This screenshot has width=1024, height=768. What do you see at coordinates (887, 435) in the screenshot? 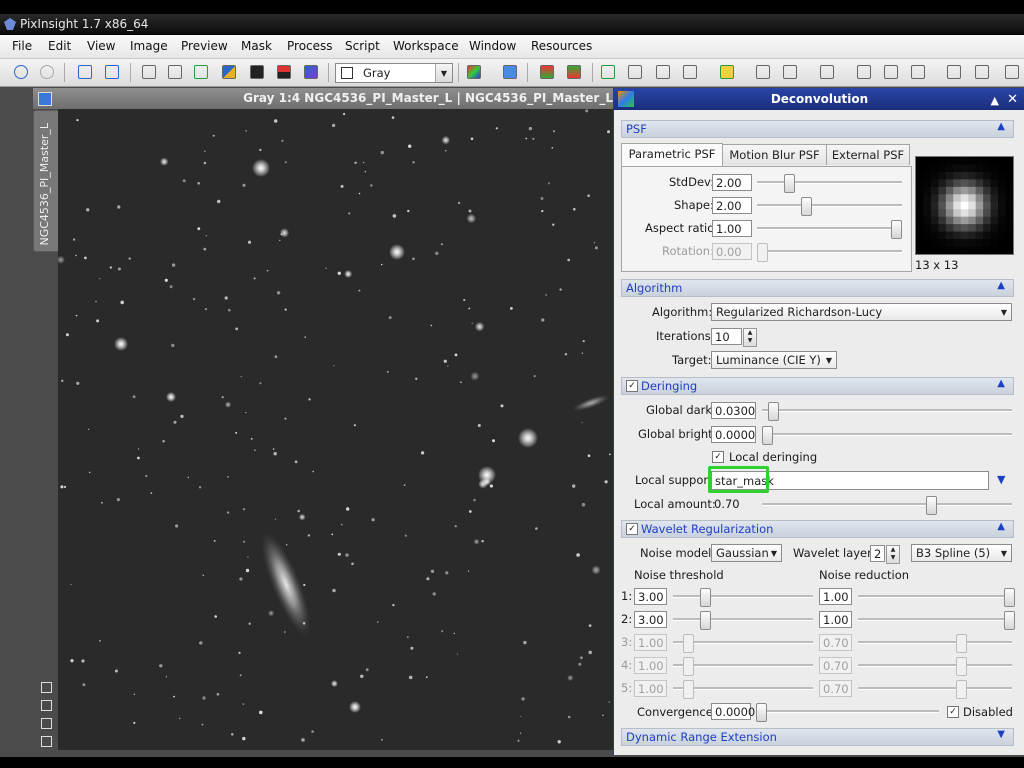
I see `global-bright-slider` at bounding box center [887, 435].